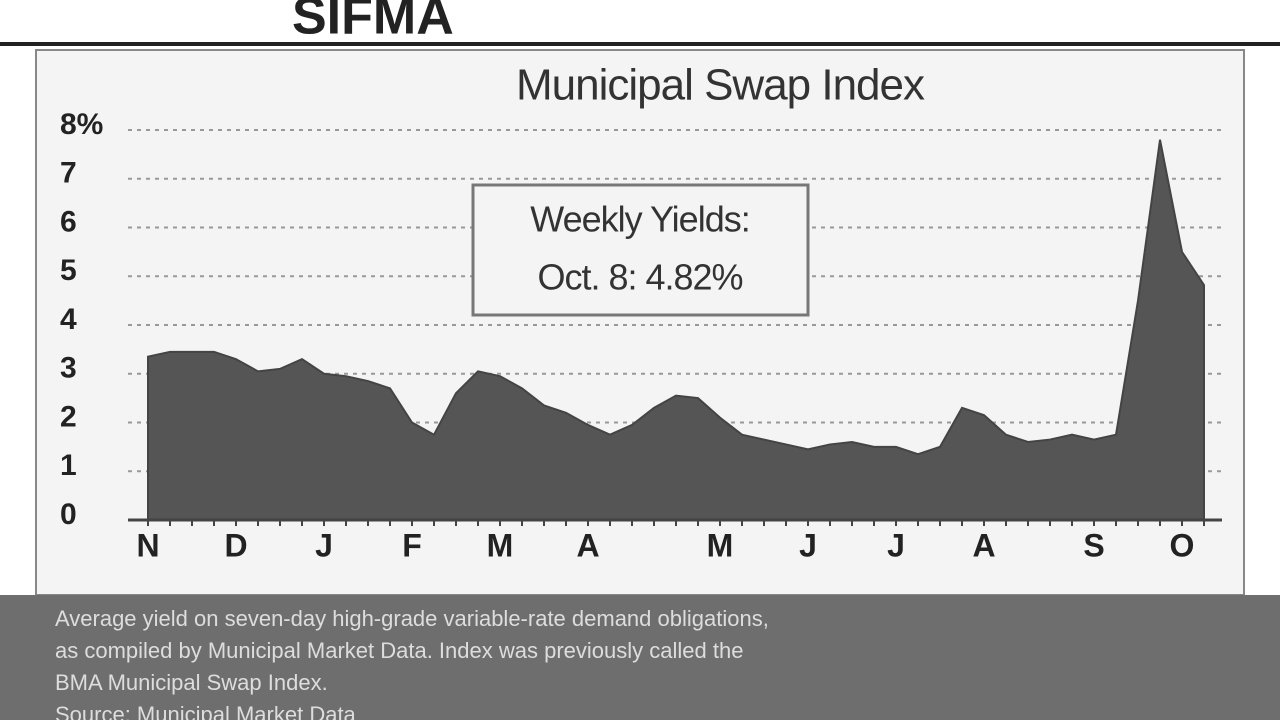  What do you see at coordinates (68, 270) in the screenshot?
I see `y-tick-label: 5` at bounding box center [68, 270].